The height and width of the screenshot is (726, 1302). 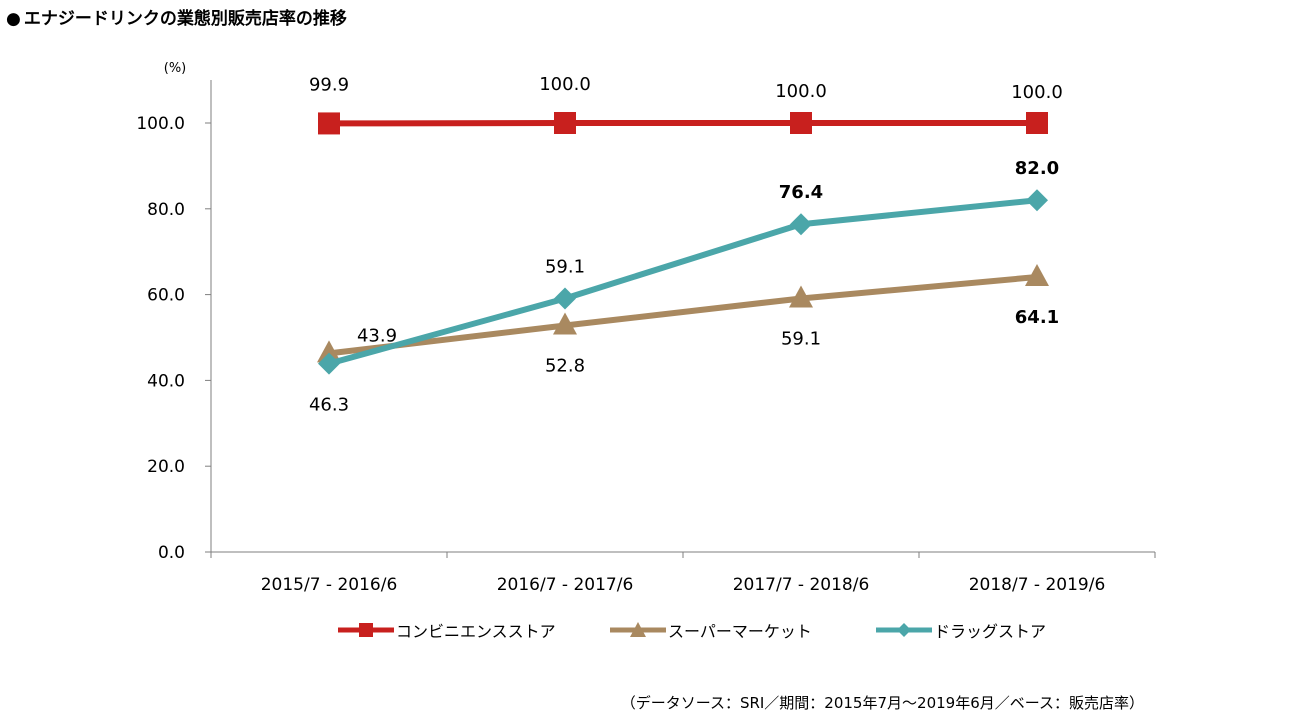 I want to click on legend-item-drugstore: ドラッグストア, so click(x=961, y=630).